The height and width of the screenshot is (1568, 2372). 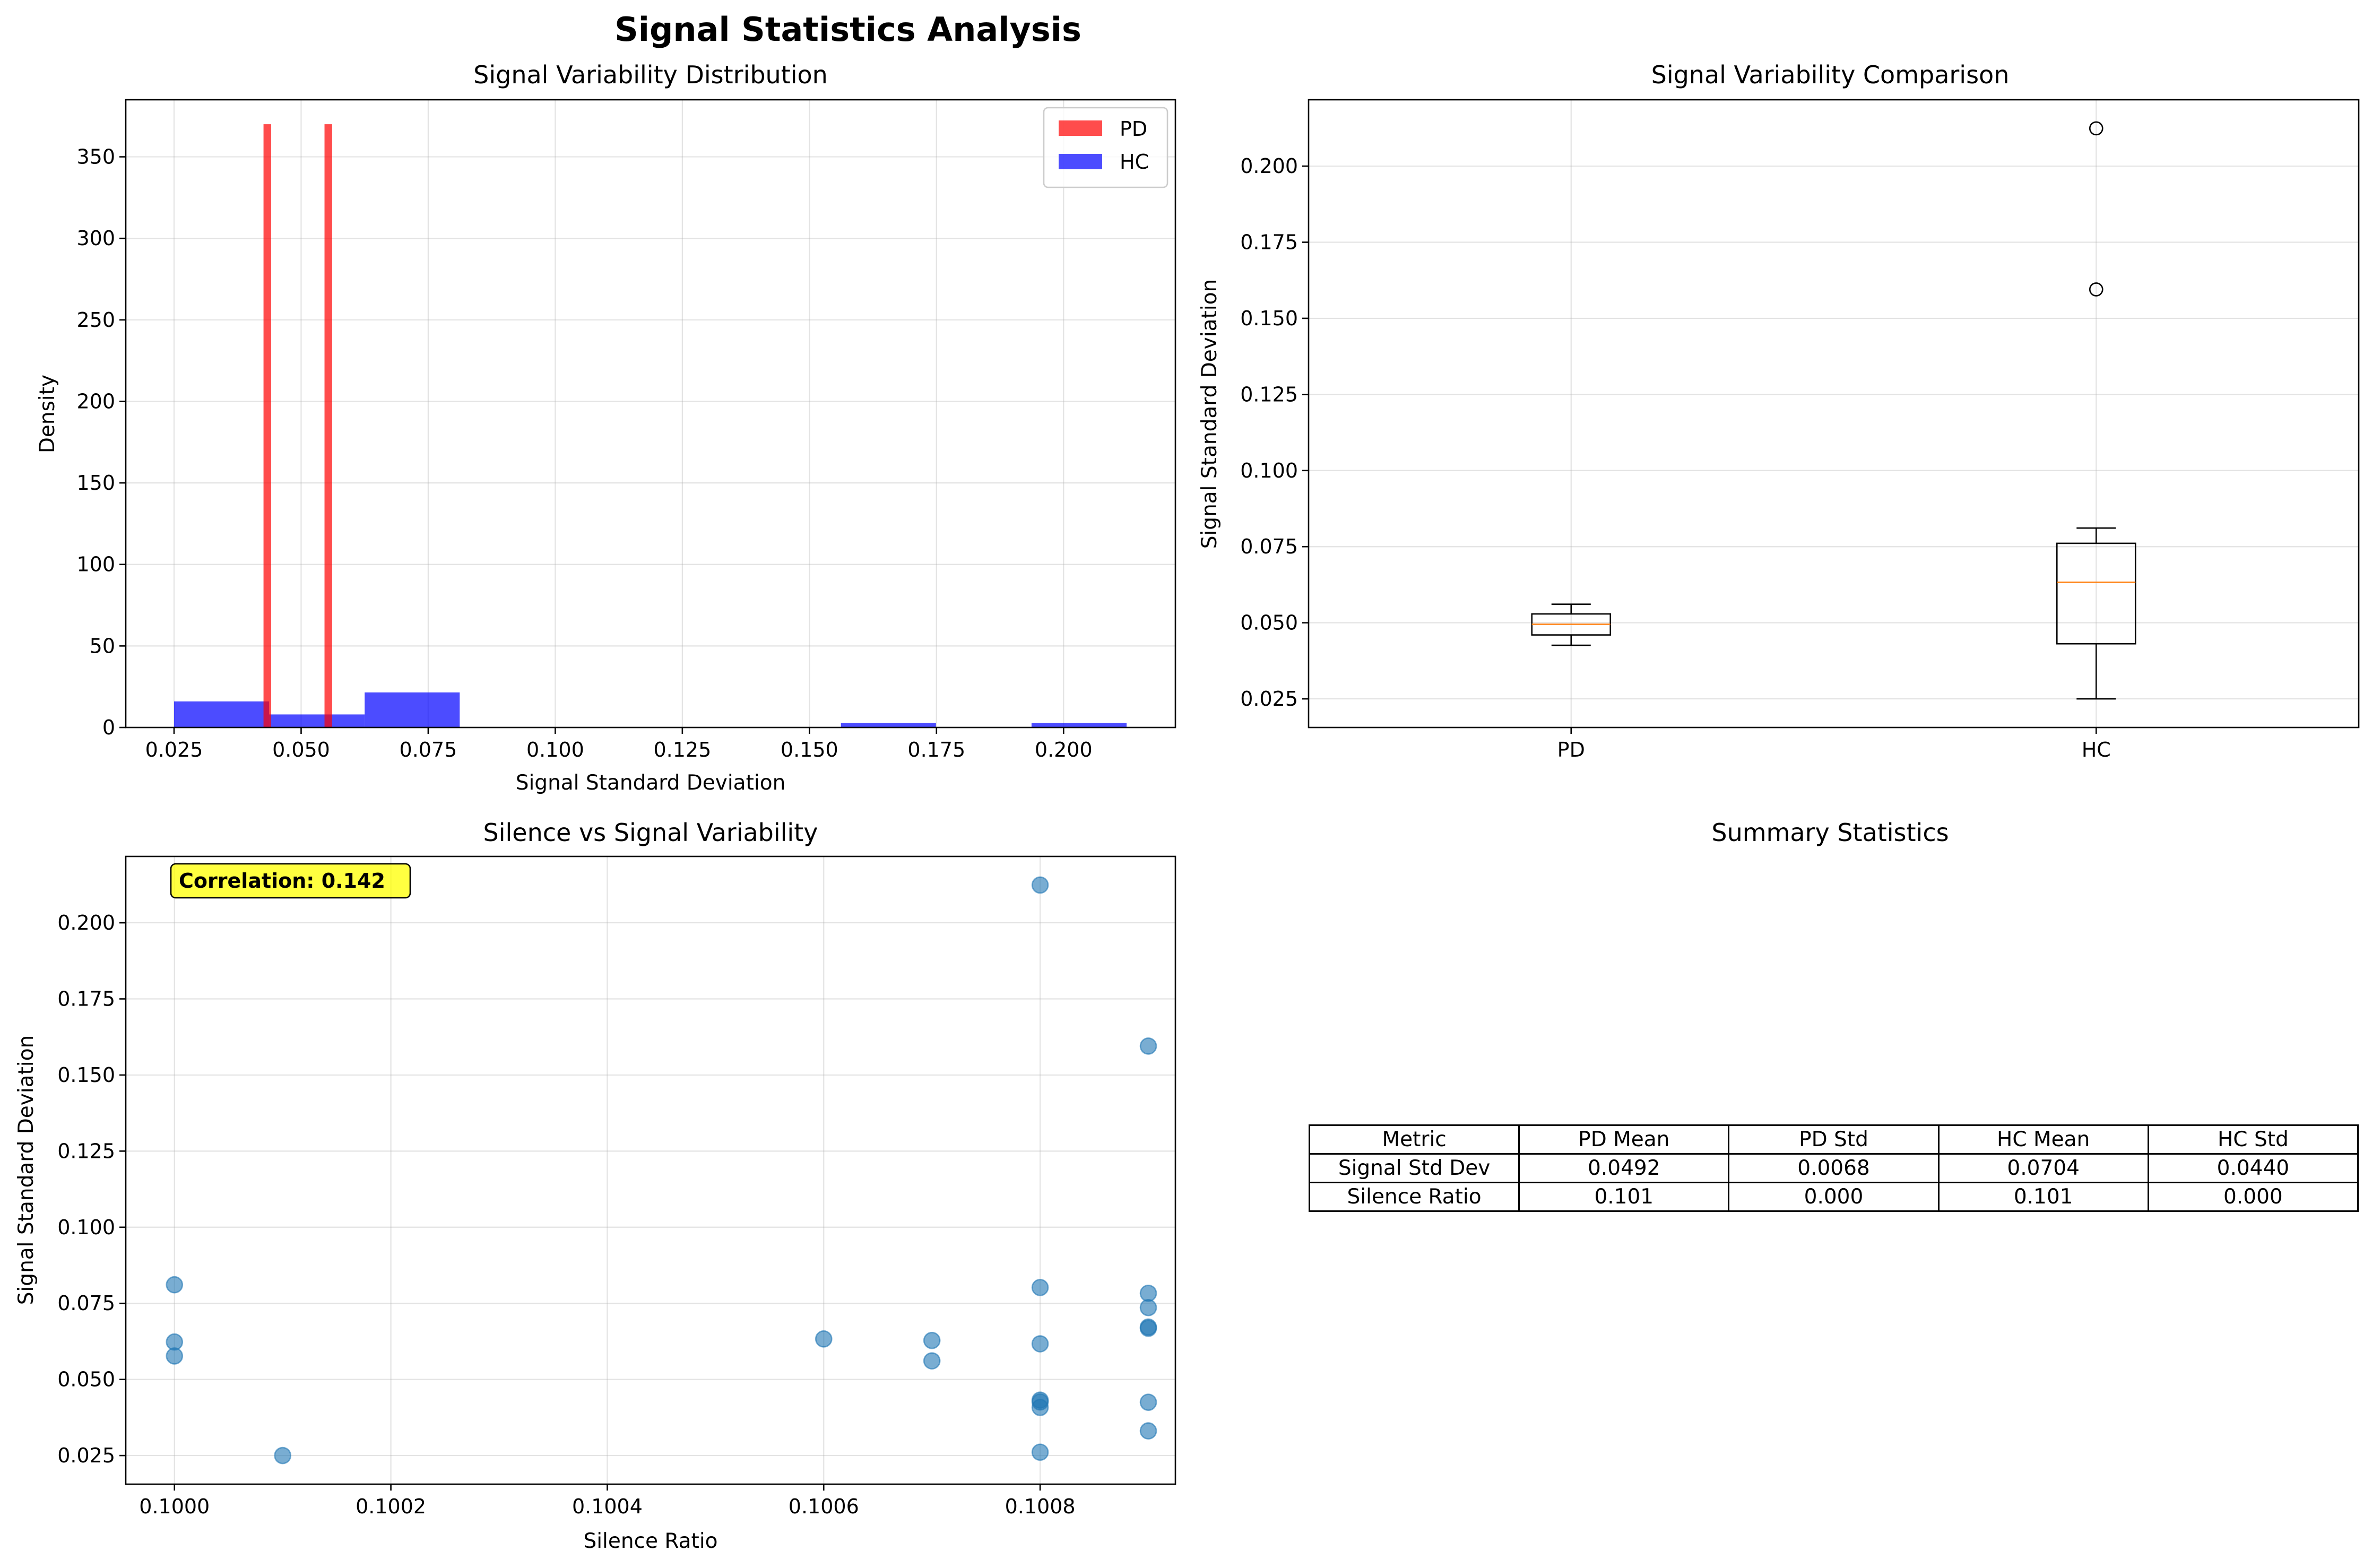 I want to click on histogram-legend: PD HC, so click(x=1106, y=147).